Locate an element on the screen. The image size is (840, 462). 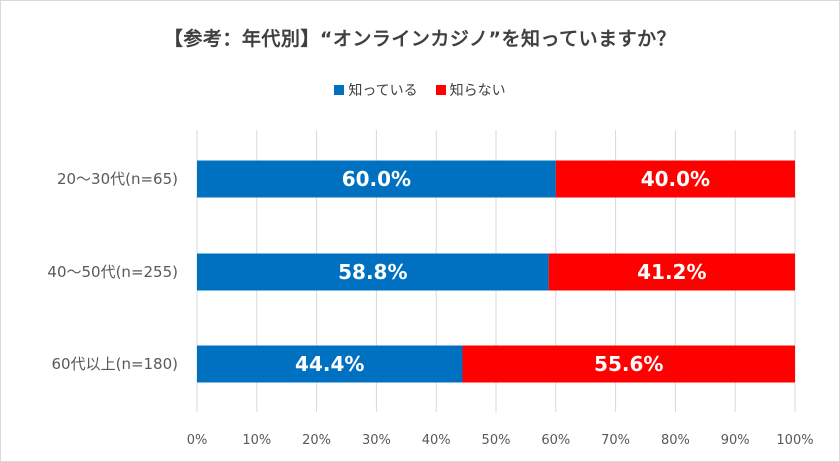
x-tick-label: 50% is located at coordinates (496, 440).